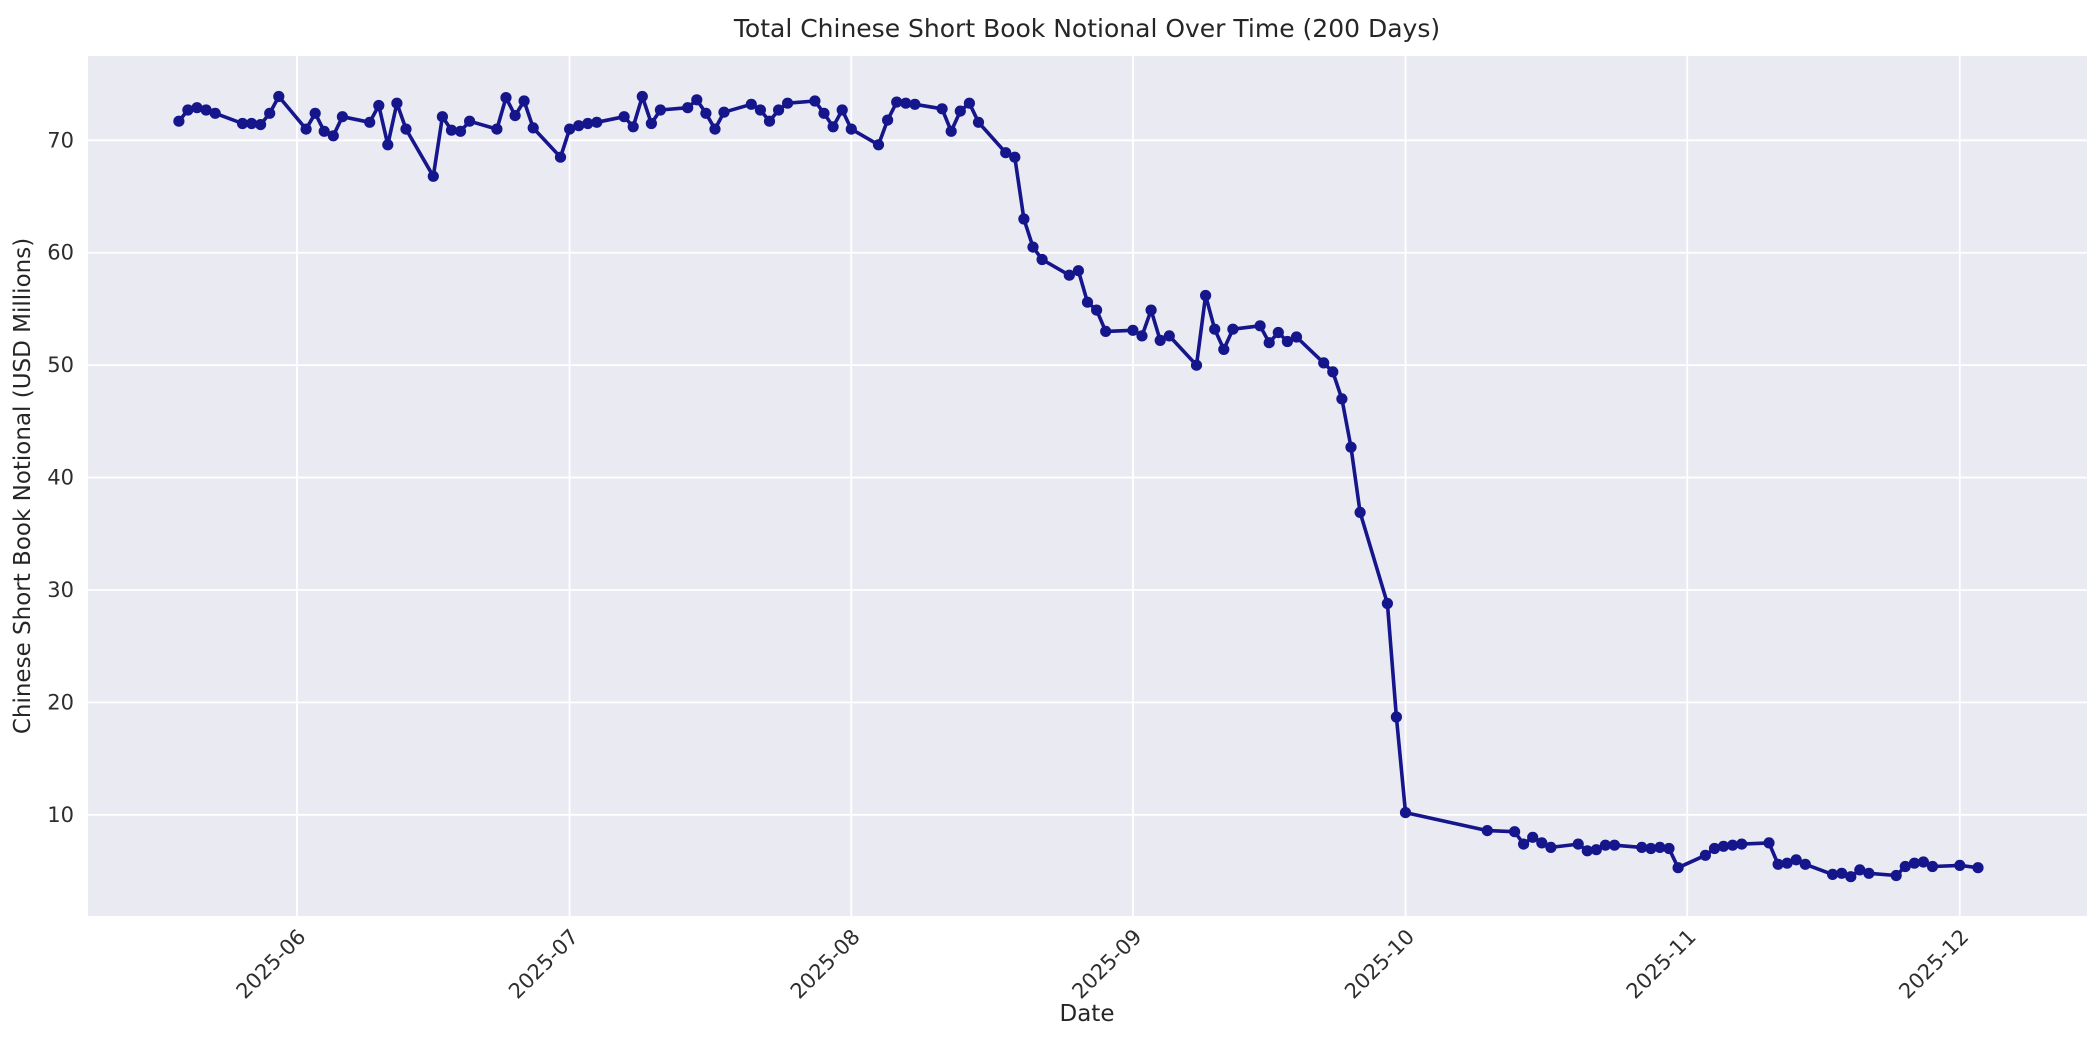 The image size is (2100, 1050). I want to click on y-tick-label: 20, so click(60, 702).